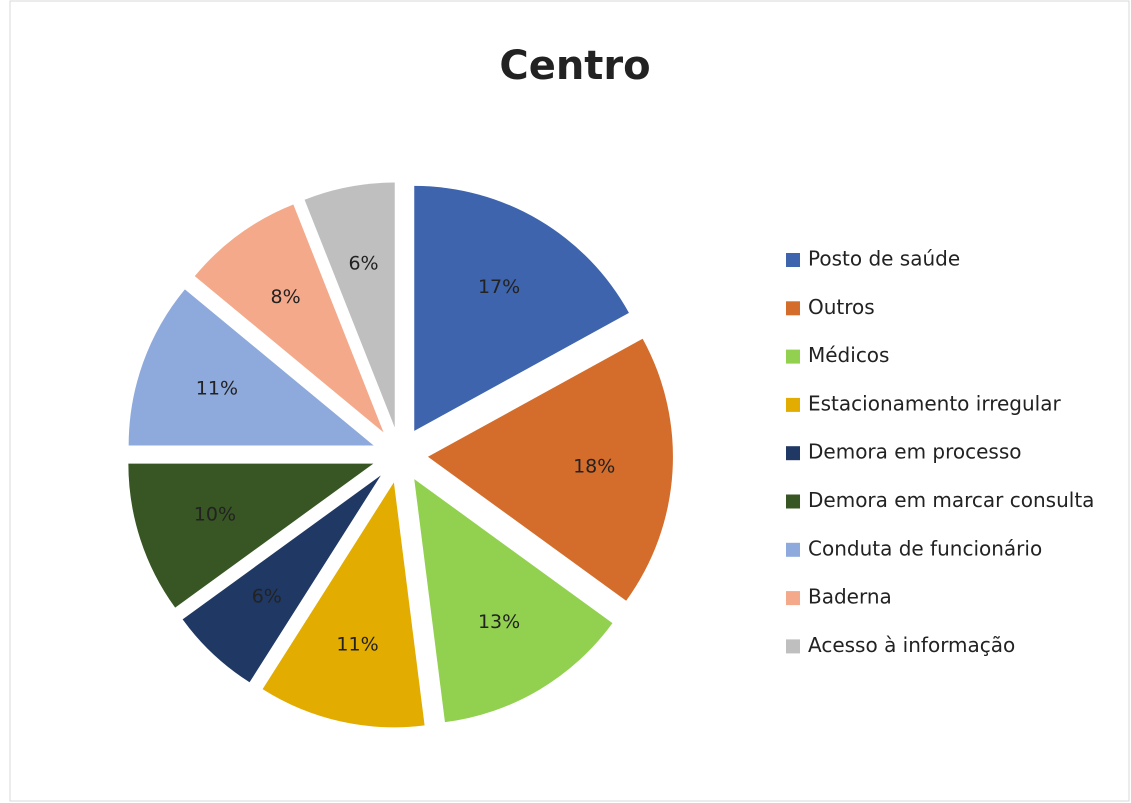 The height and width of the screenshot is (803, 1131). What do you see at coordinates (925, 548) in the screenshot?
I see `legend-label: Conduta de funcionário` at bounding box center [925, 548].